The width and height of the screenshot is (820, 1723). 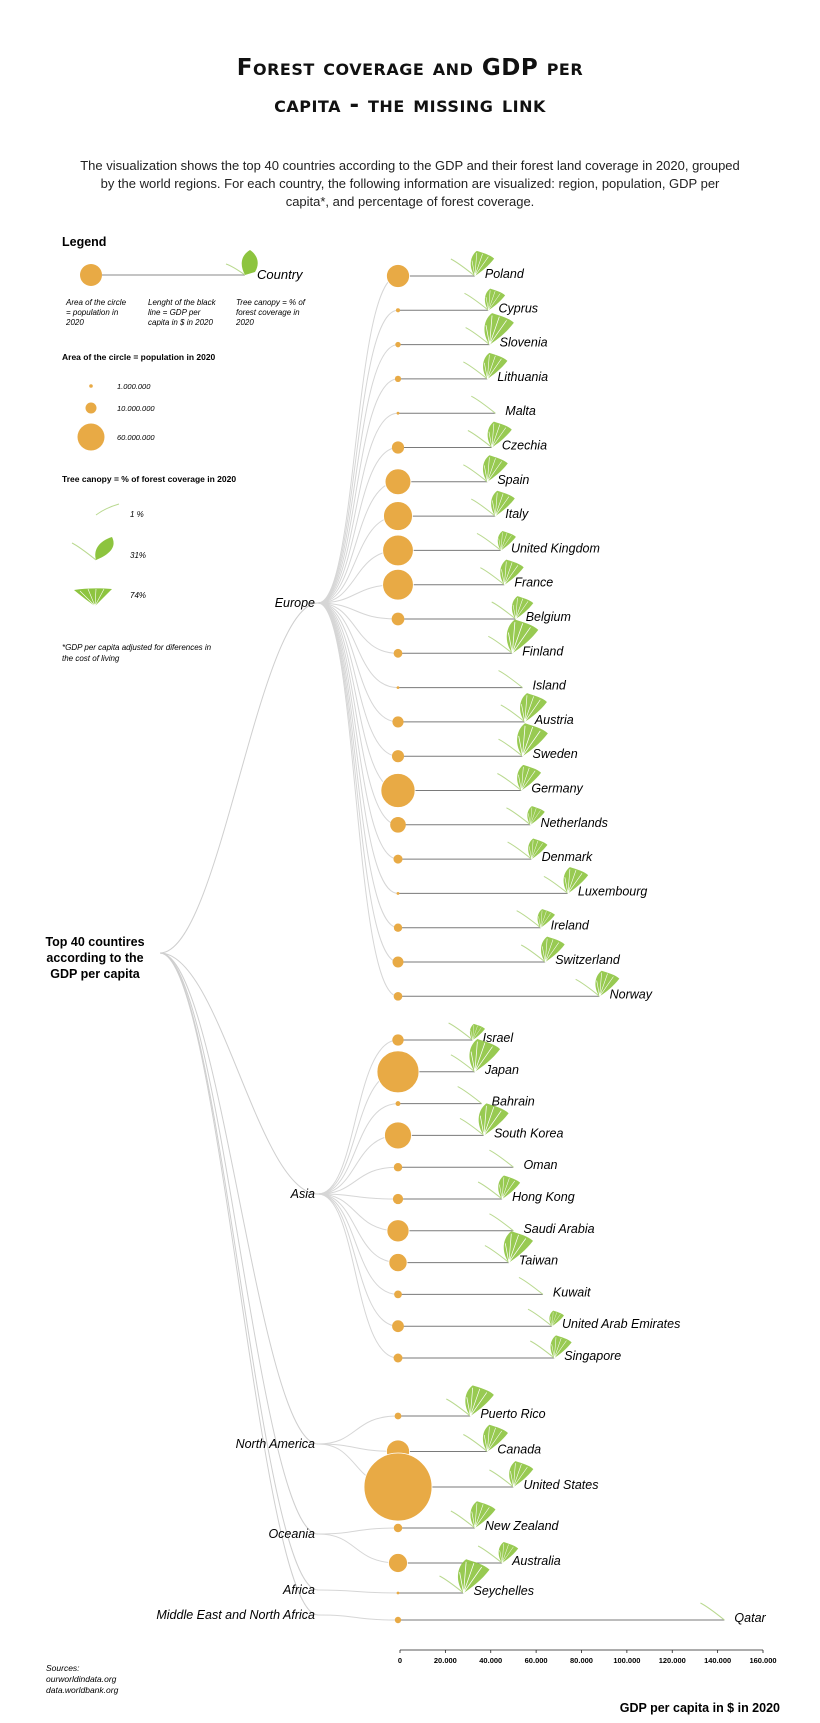 What do you see at coordinates (513, 1102) in the screenshot?
I see `country-label: Bahrain` at bounding box center [513, 1102].